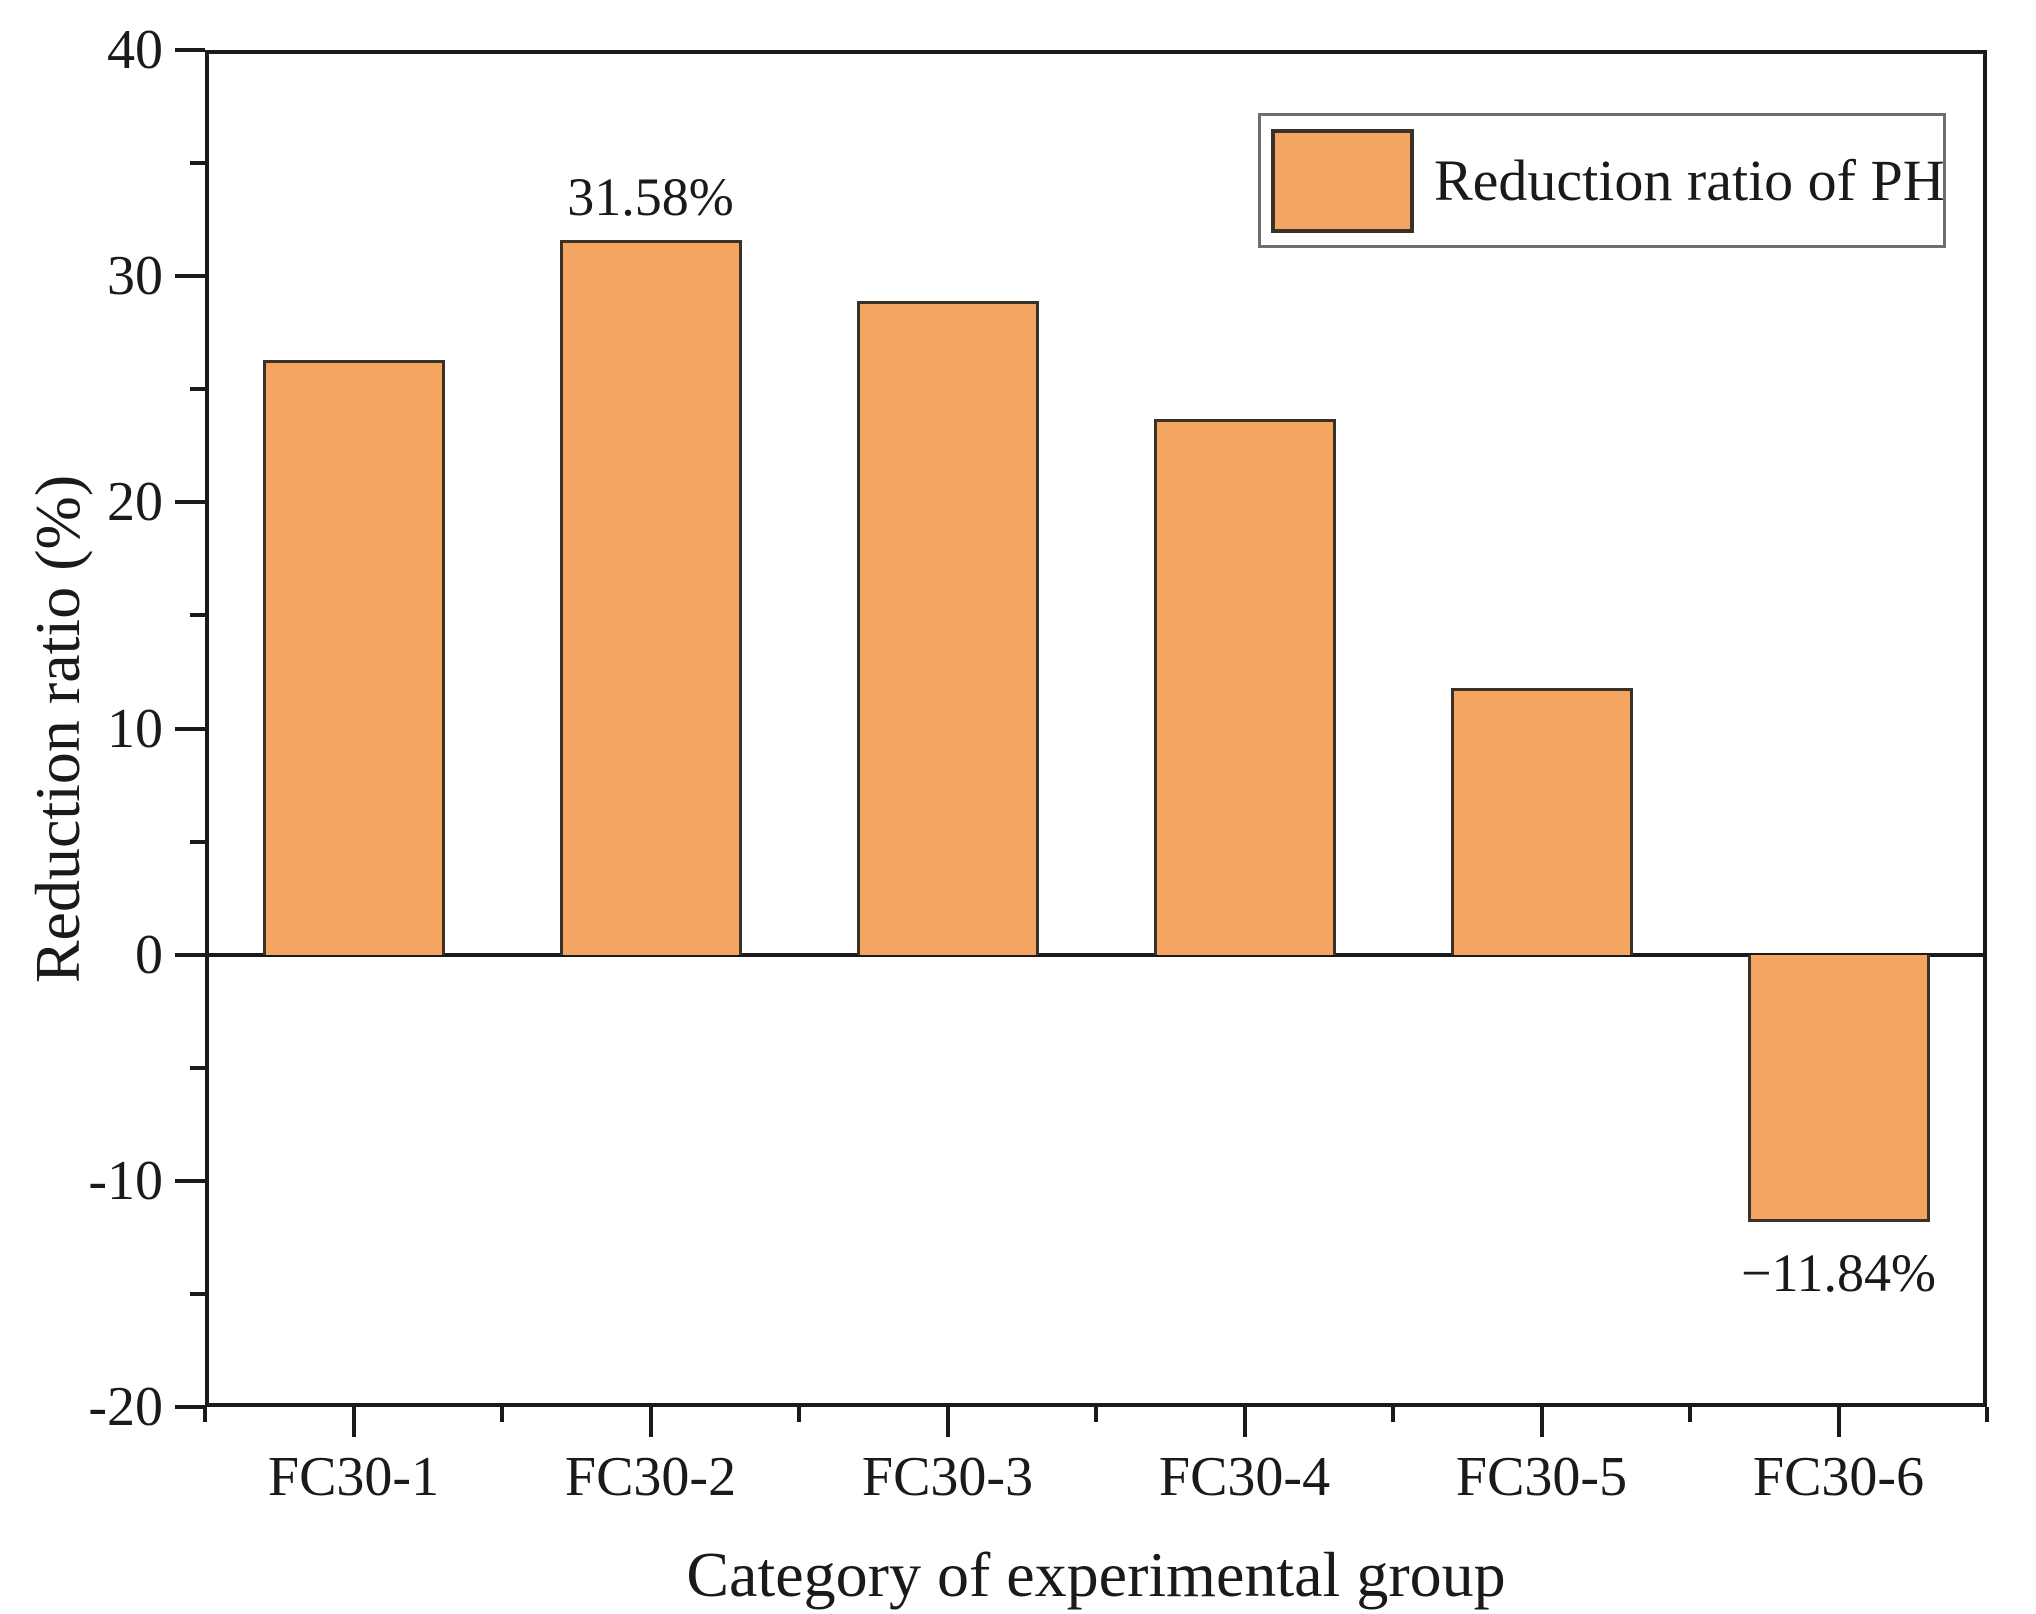  I want to click on y-tick-label: 10, so click(135, 728).